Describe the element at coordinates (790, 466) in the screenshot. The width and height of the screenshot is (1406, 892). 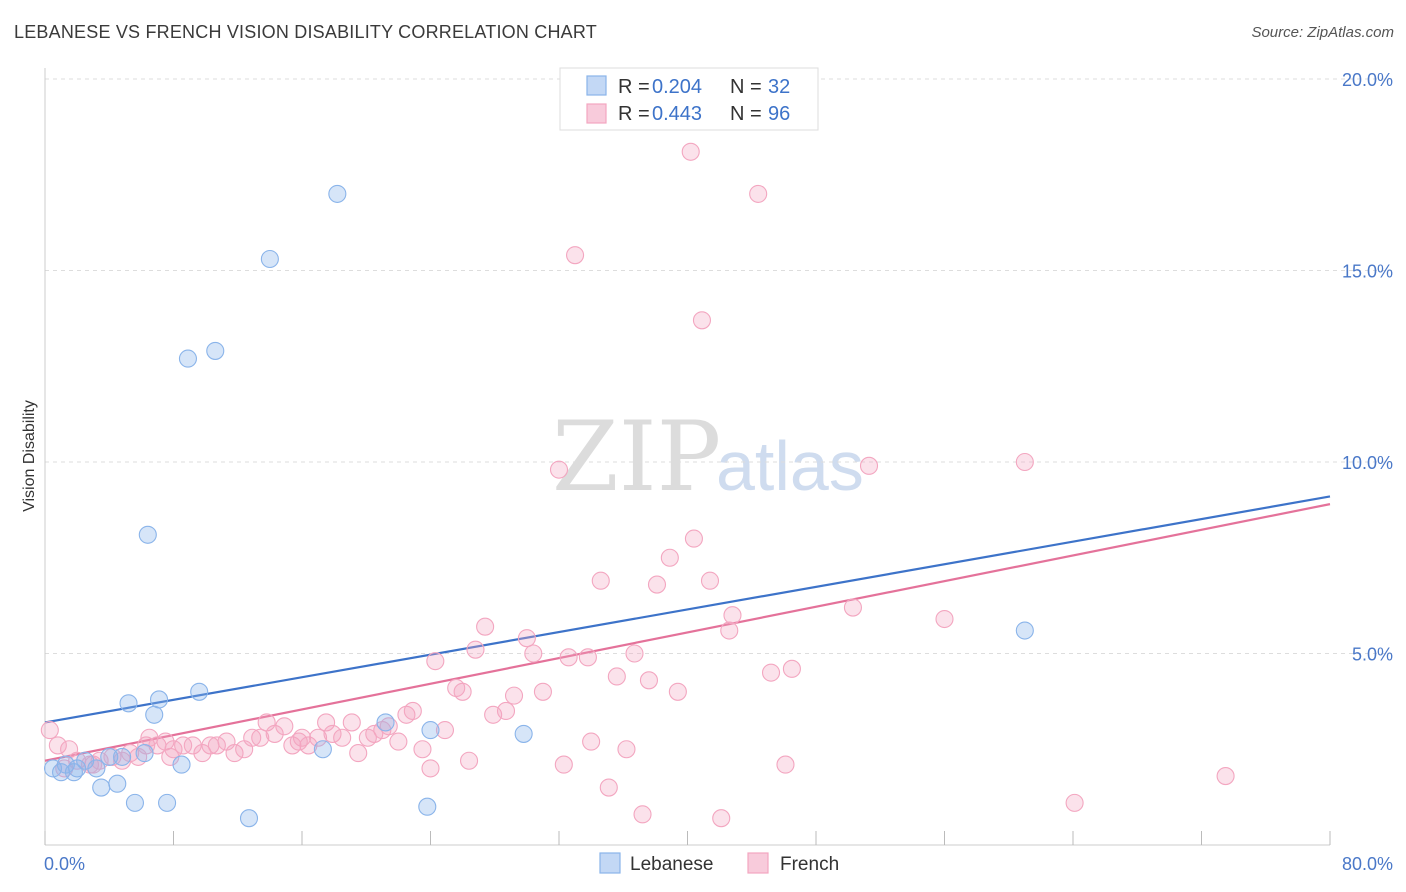
I see `watermark-atlas: atlas` at that location.